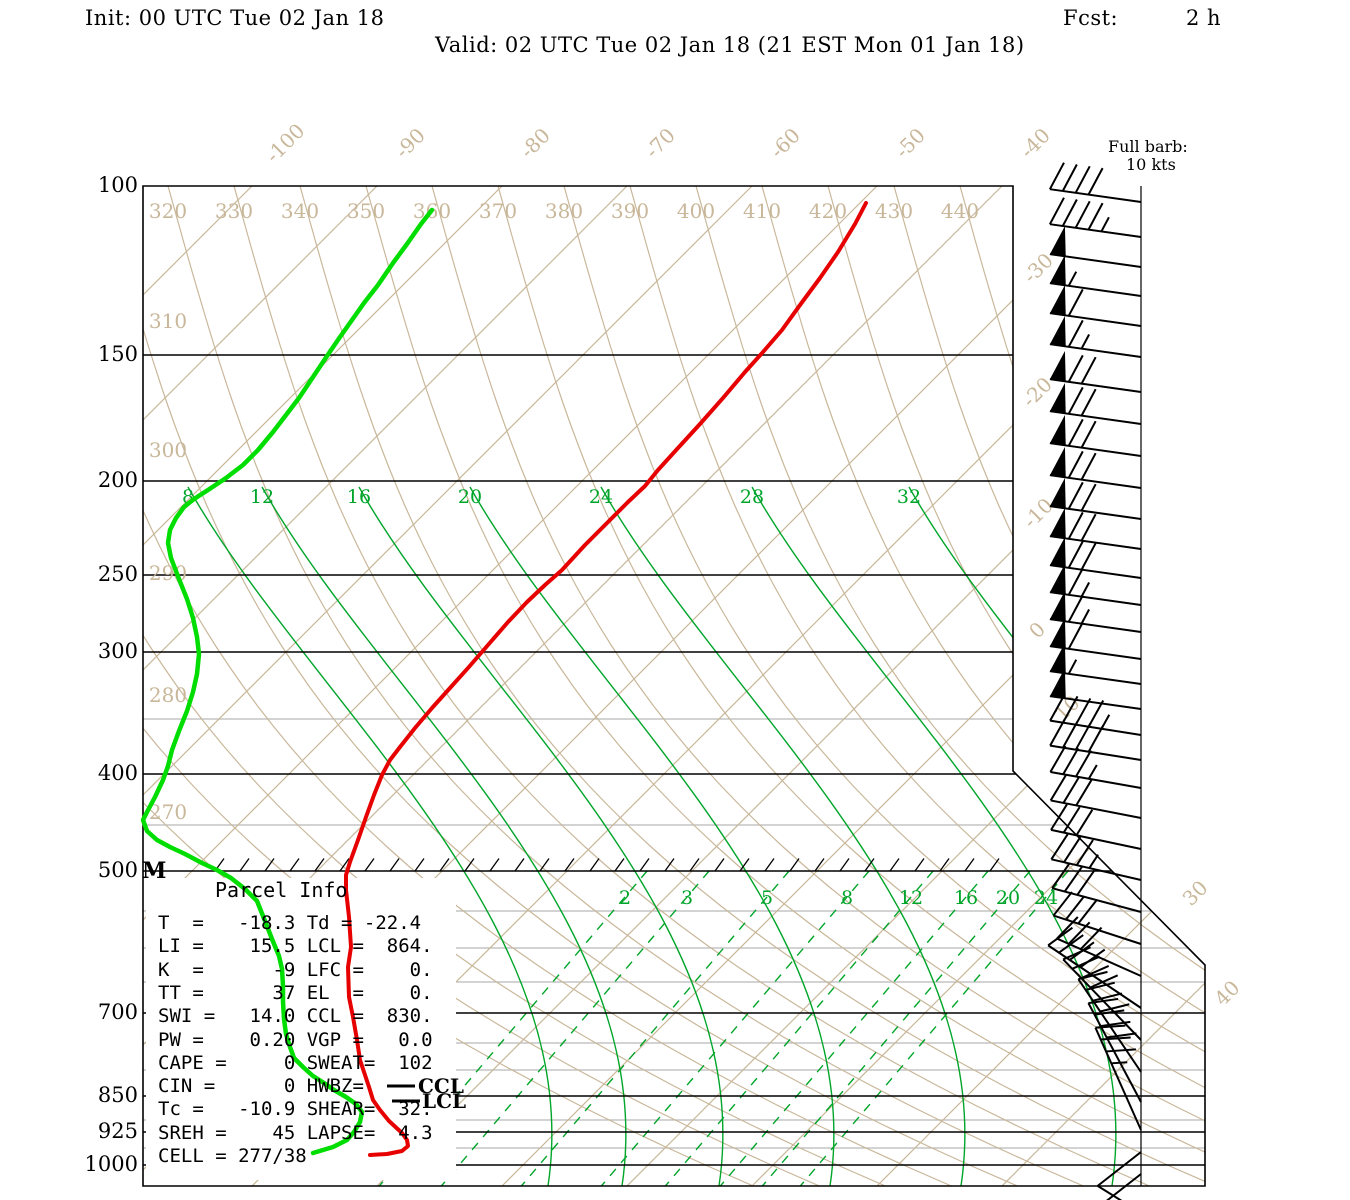 The height and width of the screenshot is (1200, 1350). I want to click on svg-text: 400, so click(696, 211).